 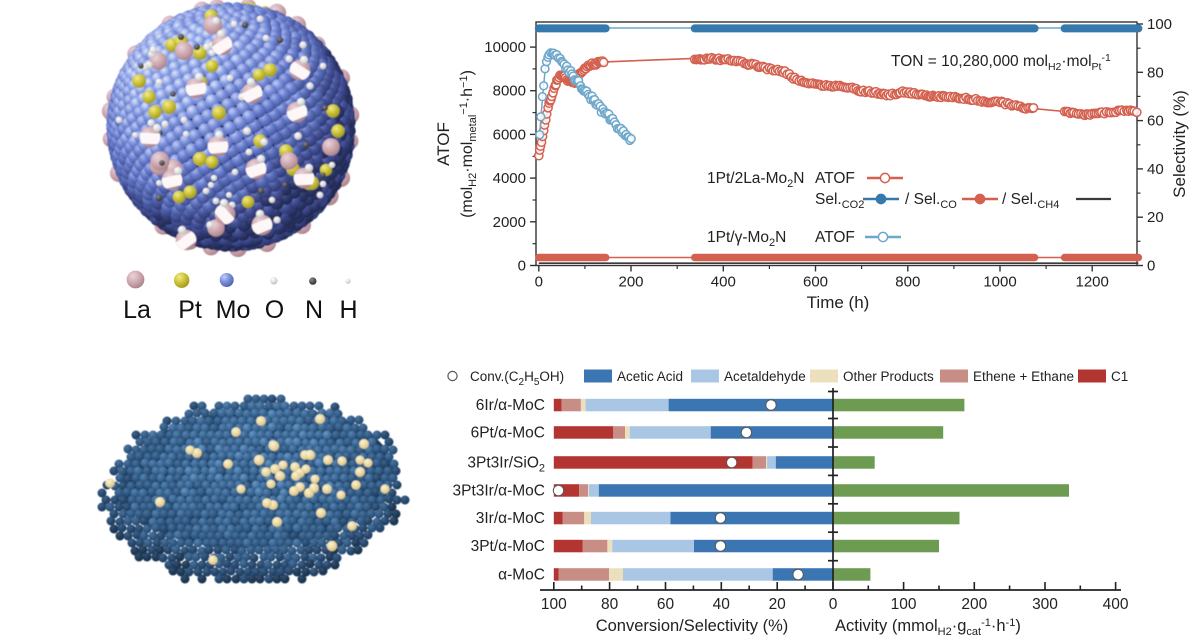 What do you see at coordinates (510, 405) in the screenshot?
I see `svg-text: 6Ir/α-MoC` at bounding box center [510, 405].